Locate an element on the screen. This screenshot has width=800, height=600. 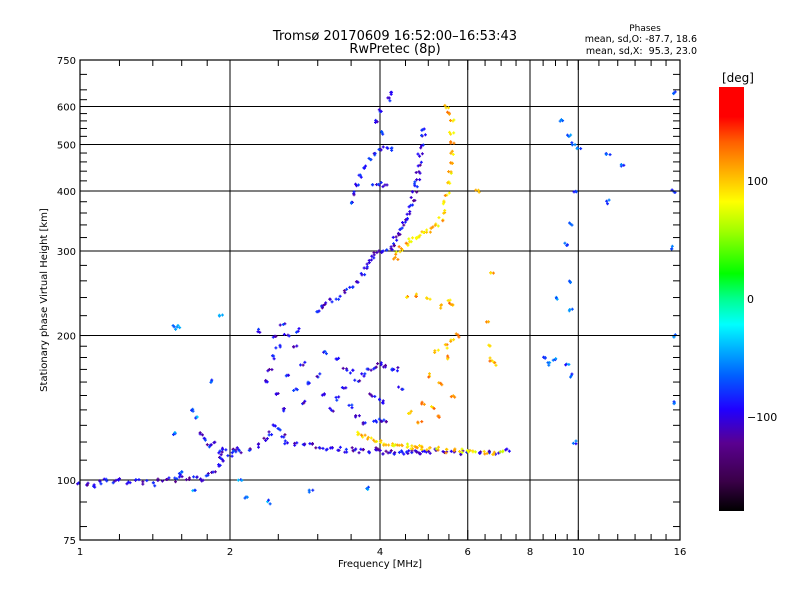
y-tick-label: 300 is located at coordinates (66, 252).